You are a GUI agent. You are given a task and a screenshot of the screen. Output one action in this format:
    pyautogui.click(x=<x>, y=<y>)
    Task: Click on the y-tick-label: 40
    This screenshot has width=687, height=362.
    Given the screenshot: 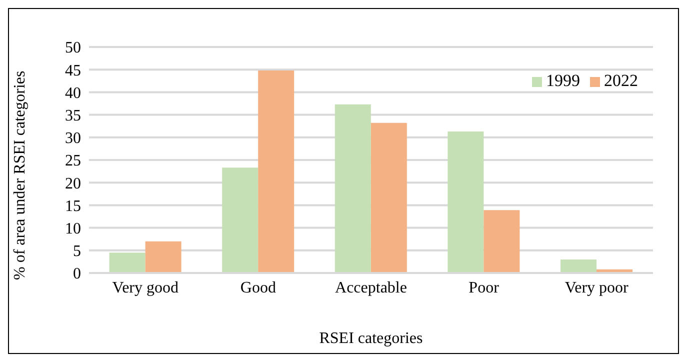 What is the action you would take?
    pyautogui.click(x=73, y=93)
    